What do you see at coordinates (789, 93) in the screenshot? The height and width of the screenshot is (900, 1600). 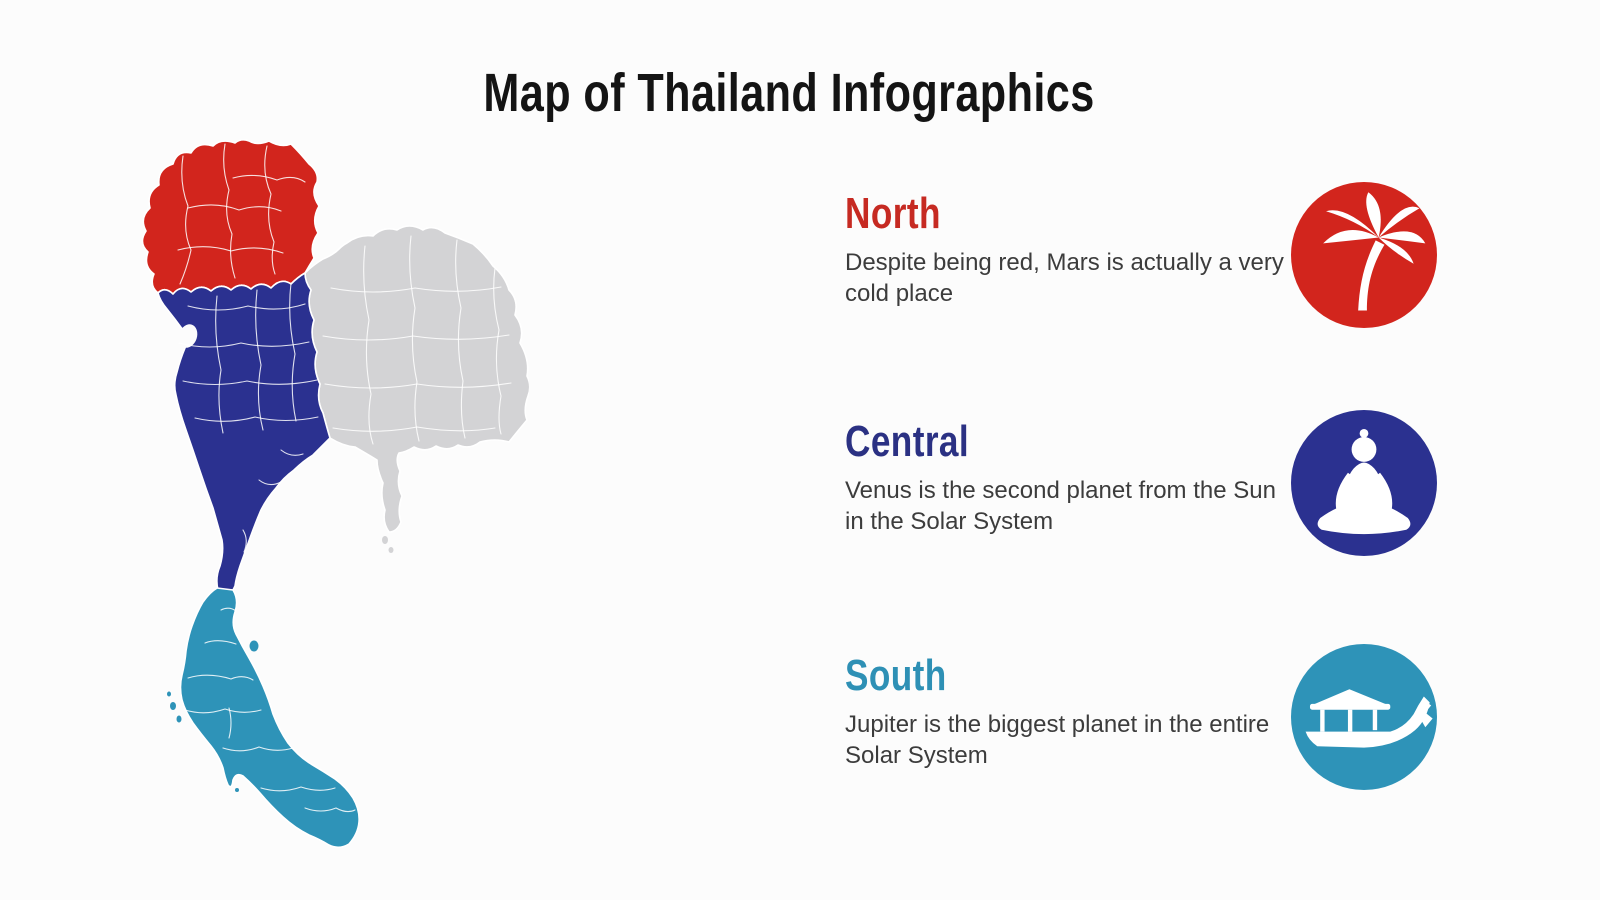 I see `slide-title: Map of Thailand Infographics` at bounding box center [789, 93].